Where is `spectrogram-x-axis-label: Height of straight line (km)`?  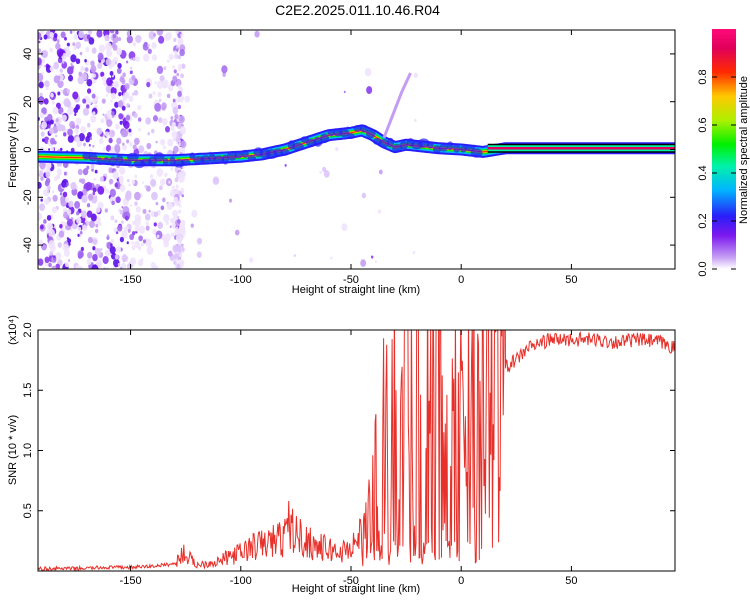 spectrogram-x-axis-label: Height of straight line (km) is located at coordinates (356, 290).